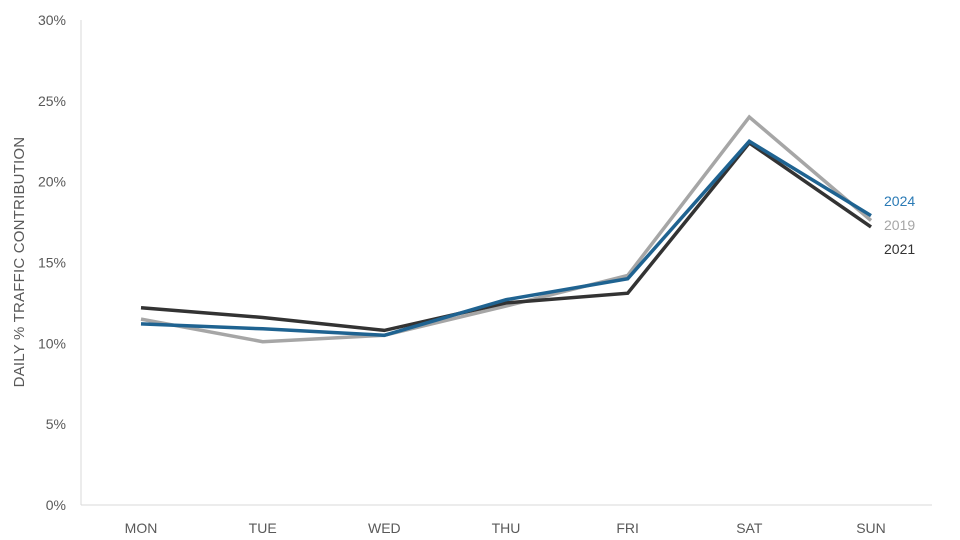 The width and height of the screenshot is (960, 540). What do you see at coordinates (384, 528) in the screenshot?
I see `x-tick-label: WED` at bounding box center [384, 528].